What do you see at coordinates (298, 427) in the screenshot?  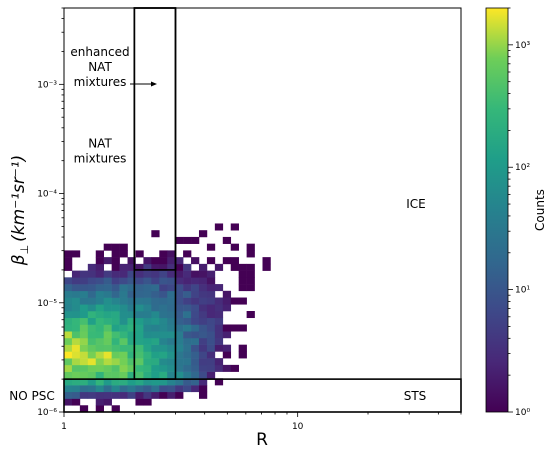 I see `x-tick-label: 10` at bounding box center [298, 427].